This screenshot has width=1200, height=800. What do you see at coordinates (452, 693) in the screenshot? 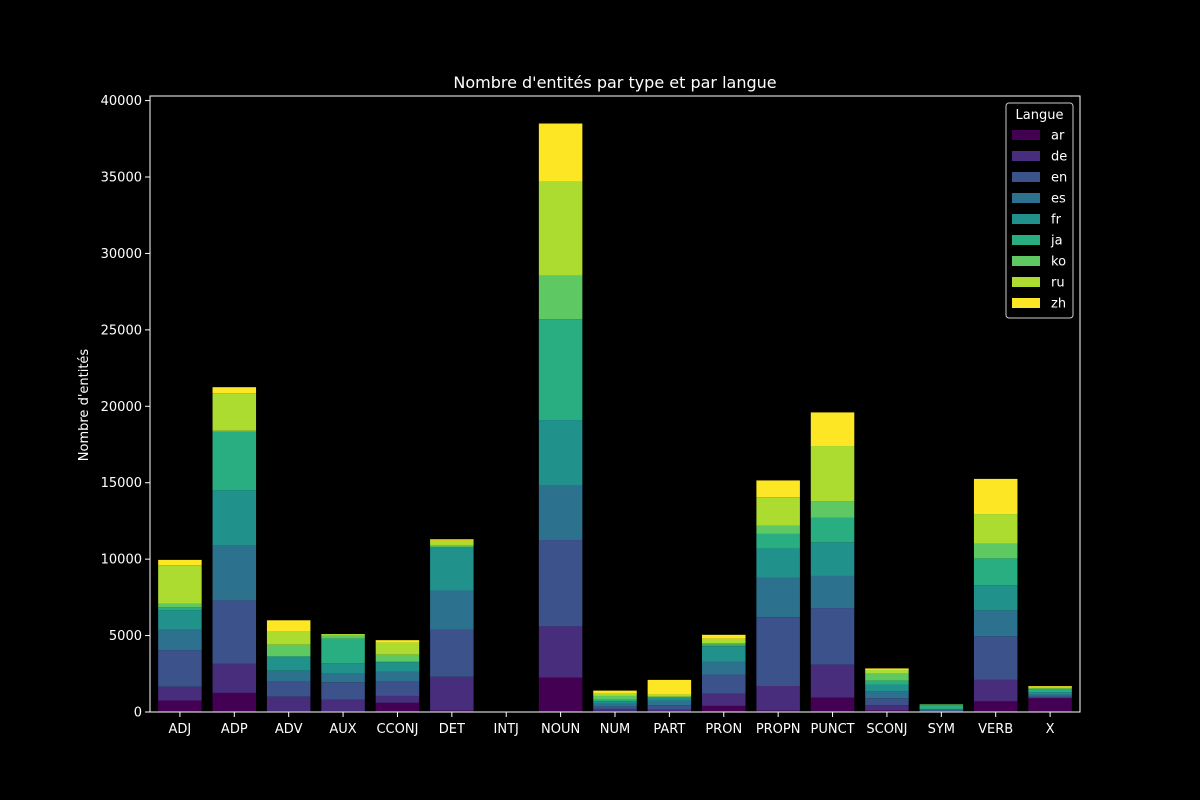
I see `bar-DET-de` at bounding box center [452, 693].